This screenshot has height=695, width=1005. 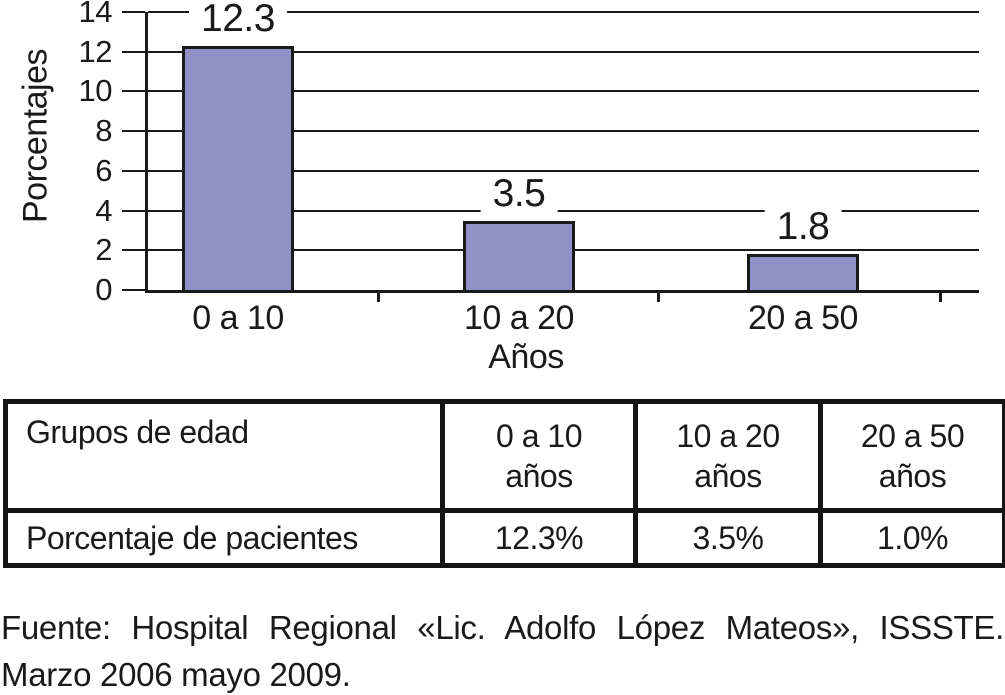 I want to click on source-line-2: Marzo 2006 mayo 2009., so click(x=176, y=674).